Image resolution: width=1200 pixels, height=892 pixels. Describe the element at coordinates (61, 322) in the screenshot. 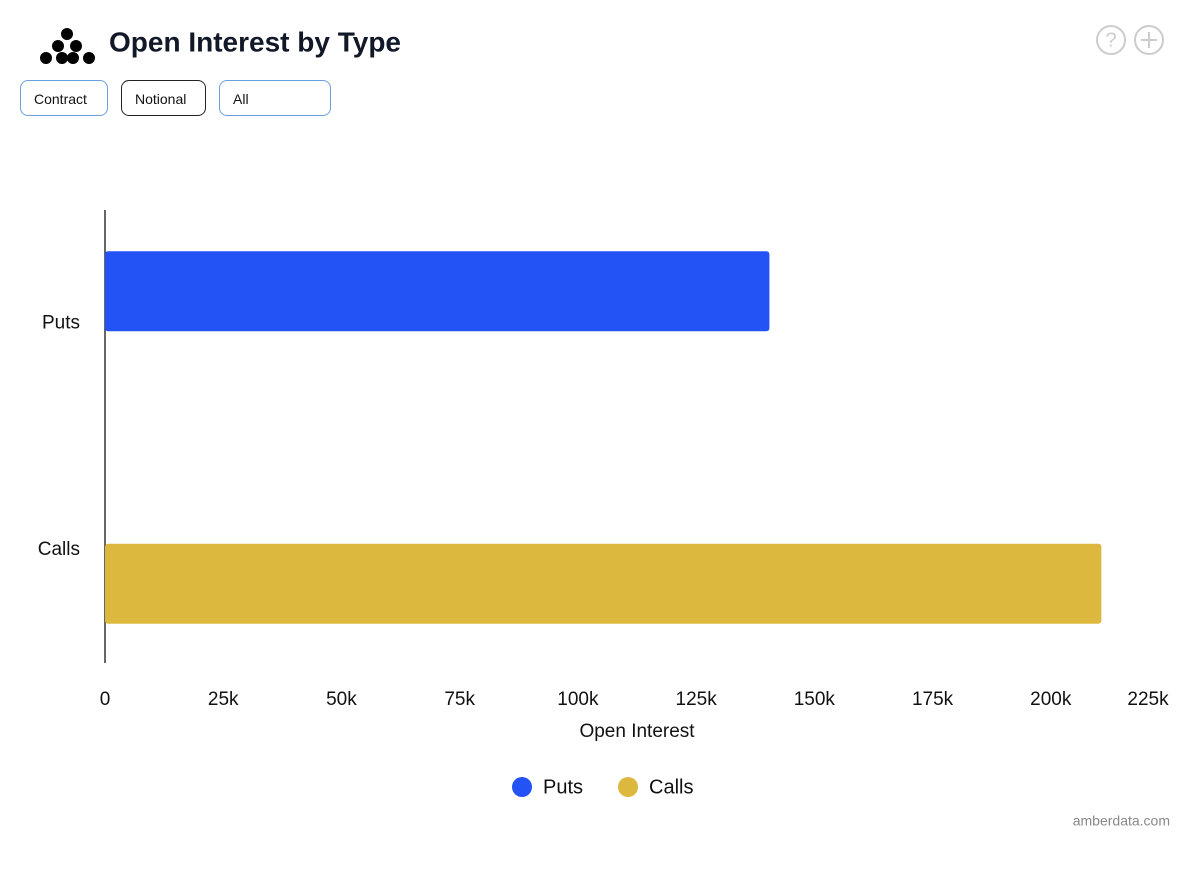

I see `y-tick-label: Puts` at that location.